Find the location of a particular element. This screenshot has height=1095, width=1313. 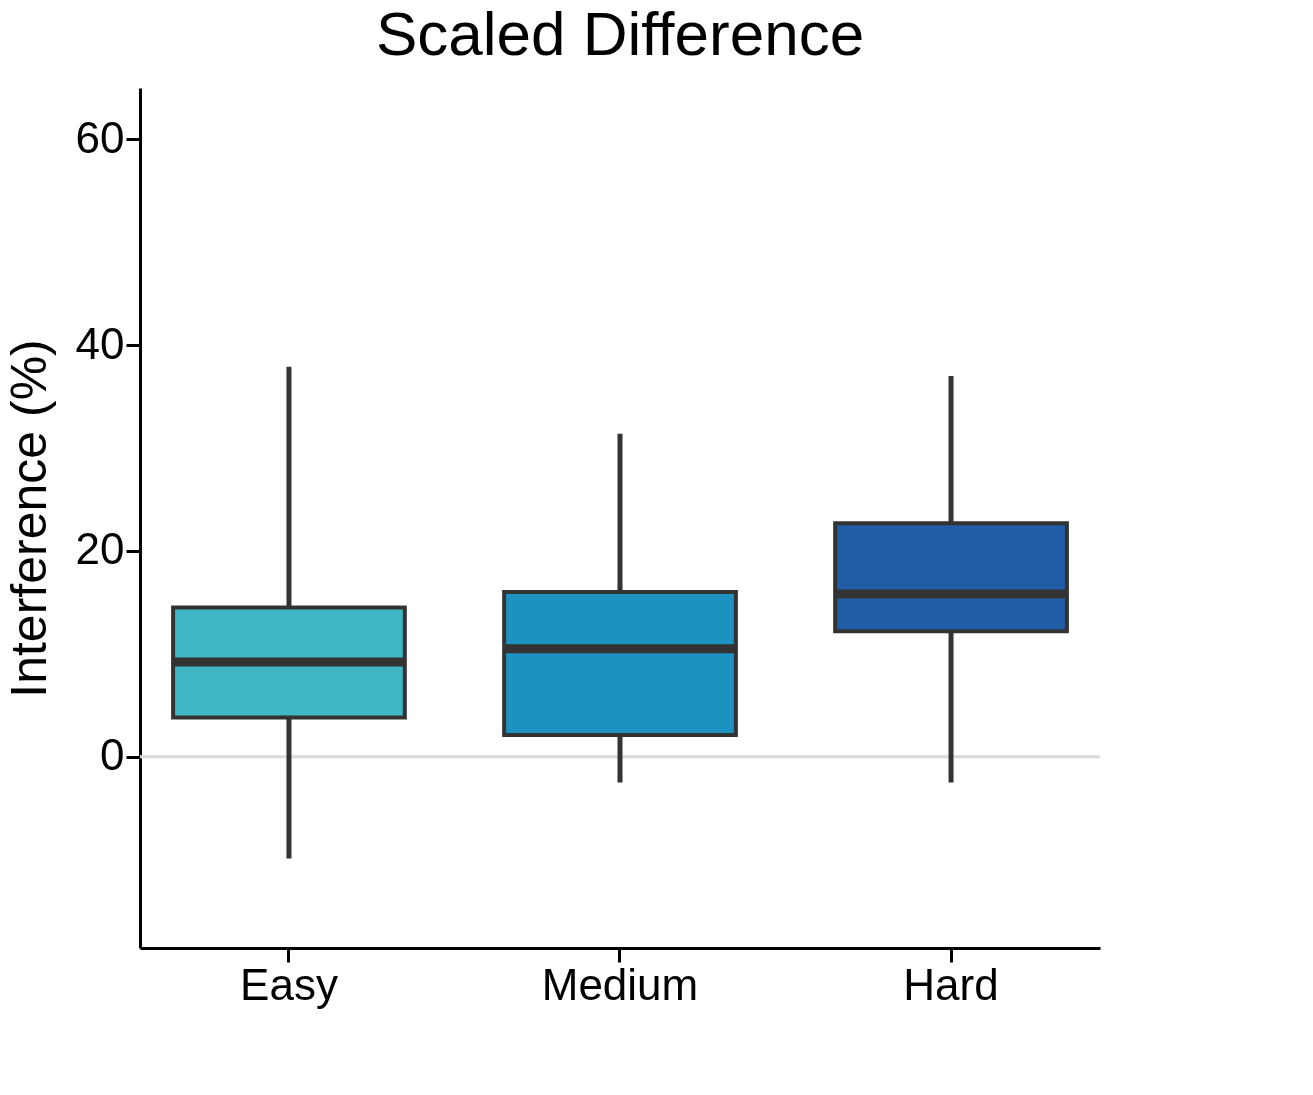

x-tick-label: Easy is located at coordinates (289, 984).